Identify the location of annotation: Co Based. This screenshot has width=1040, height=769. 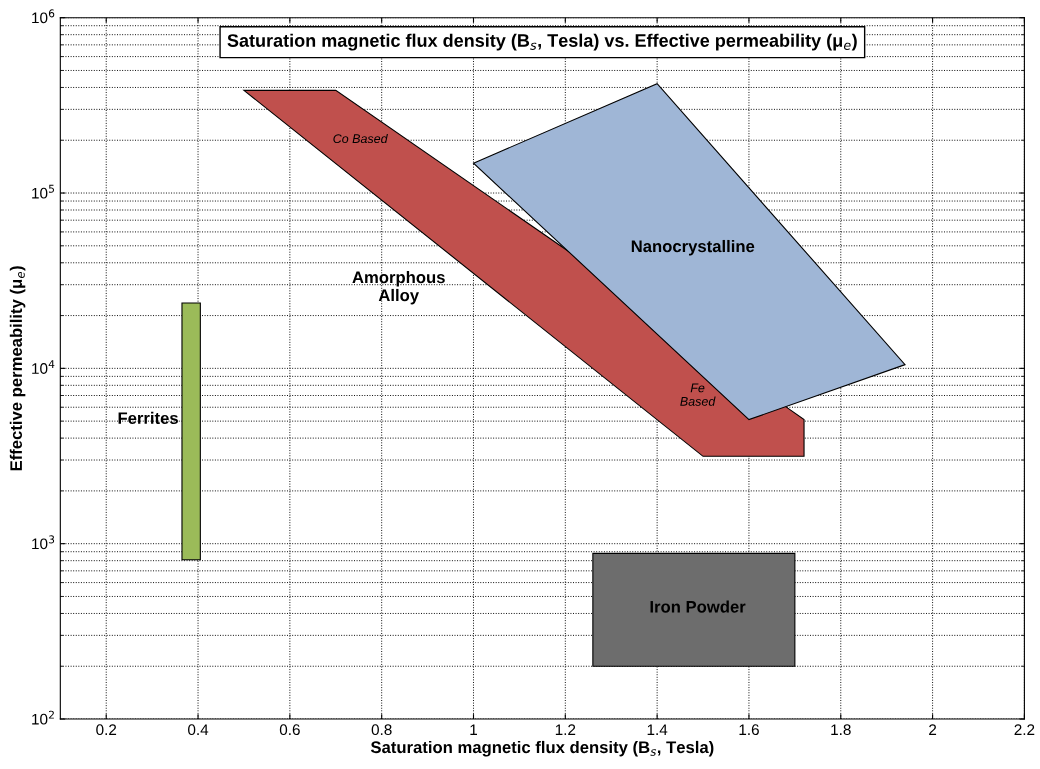
(360, 138).